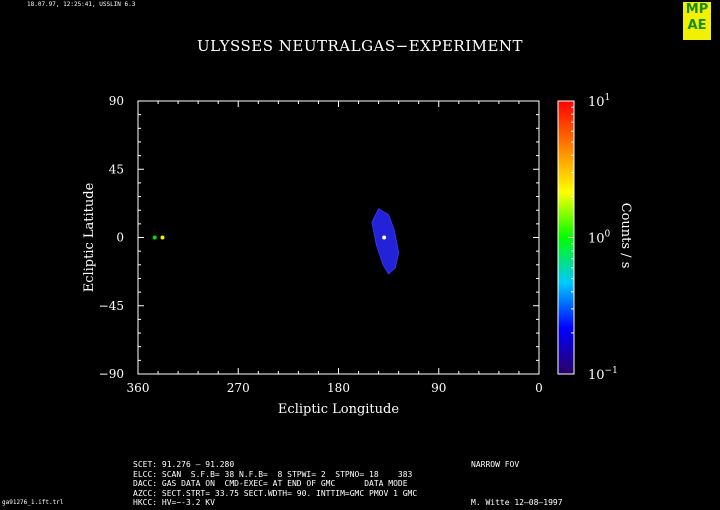  I want to click on colorbar-tick-exponent: 0, so click(608, 235).